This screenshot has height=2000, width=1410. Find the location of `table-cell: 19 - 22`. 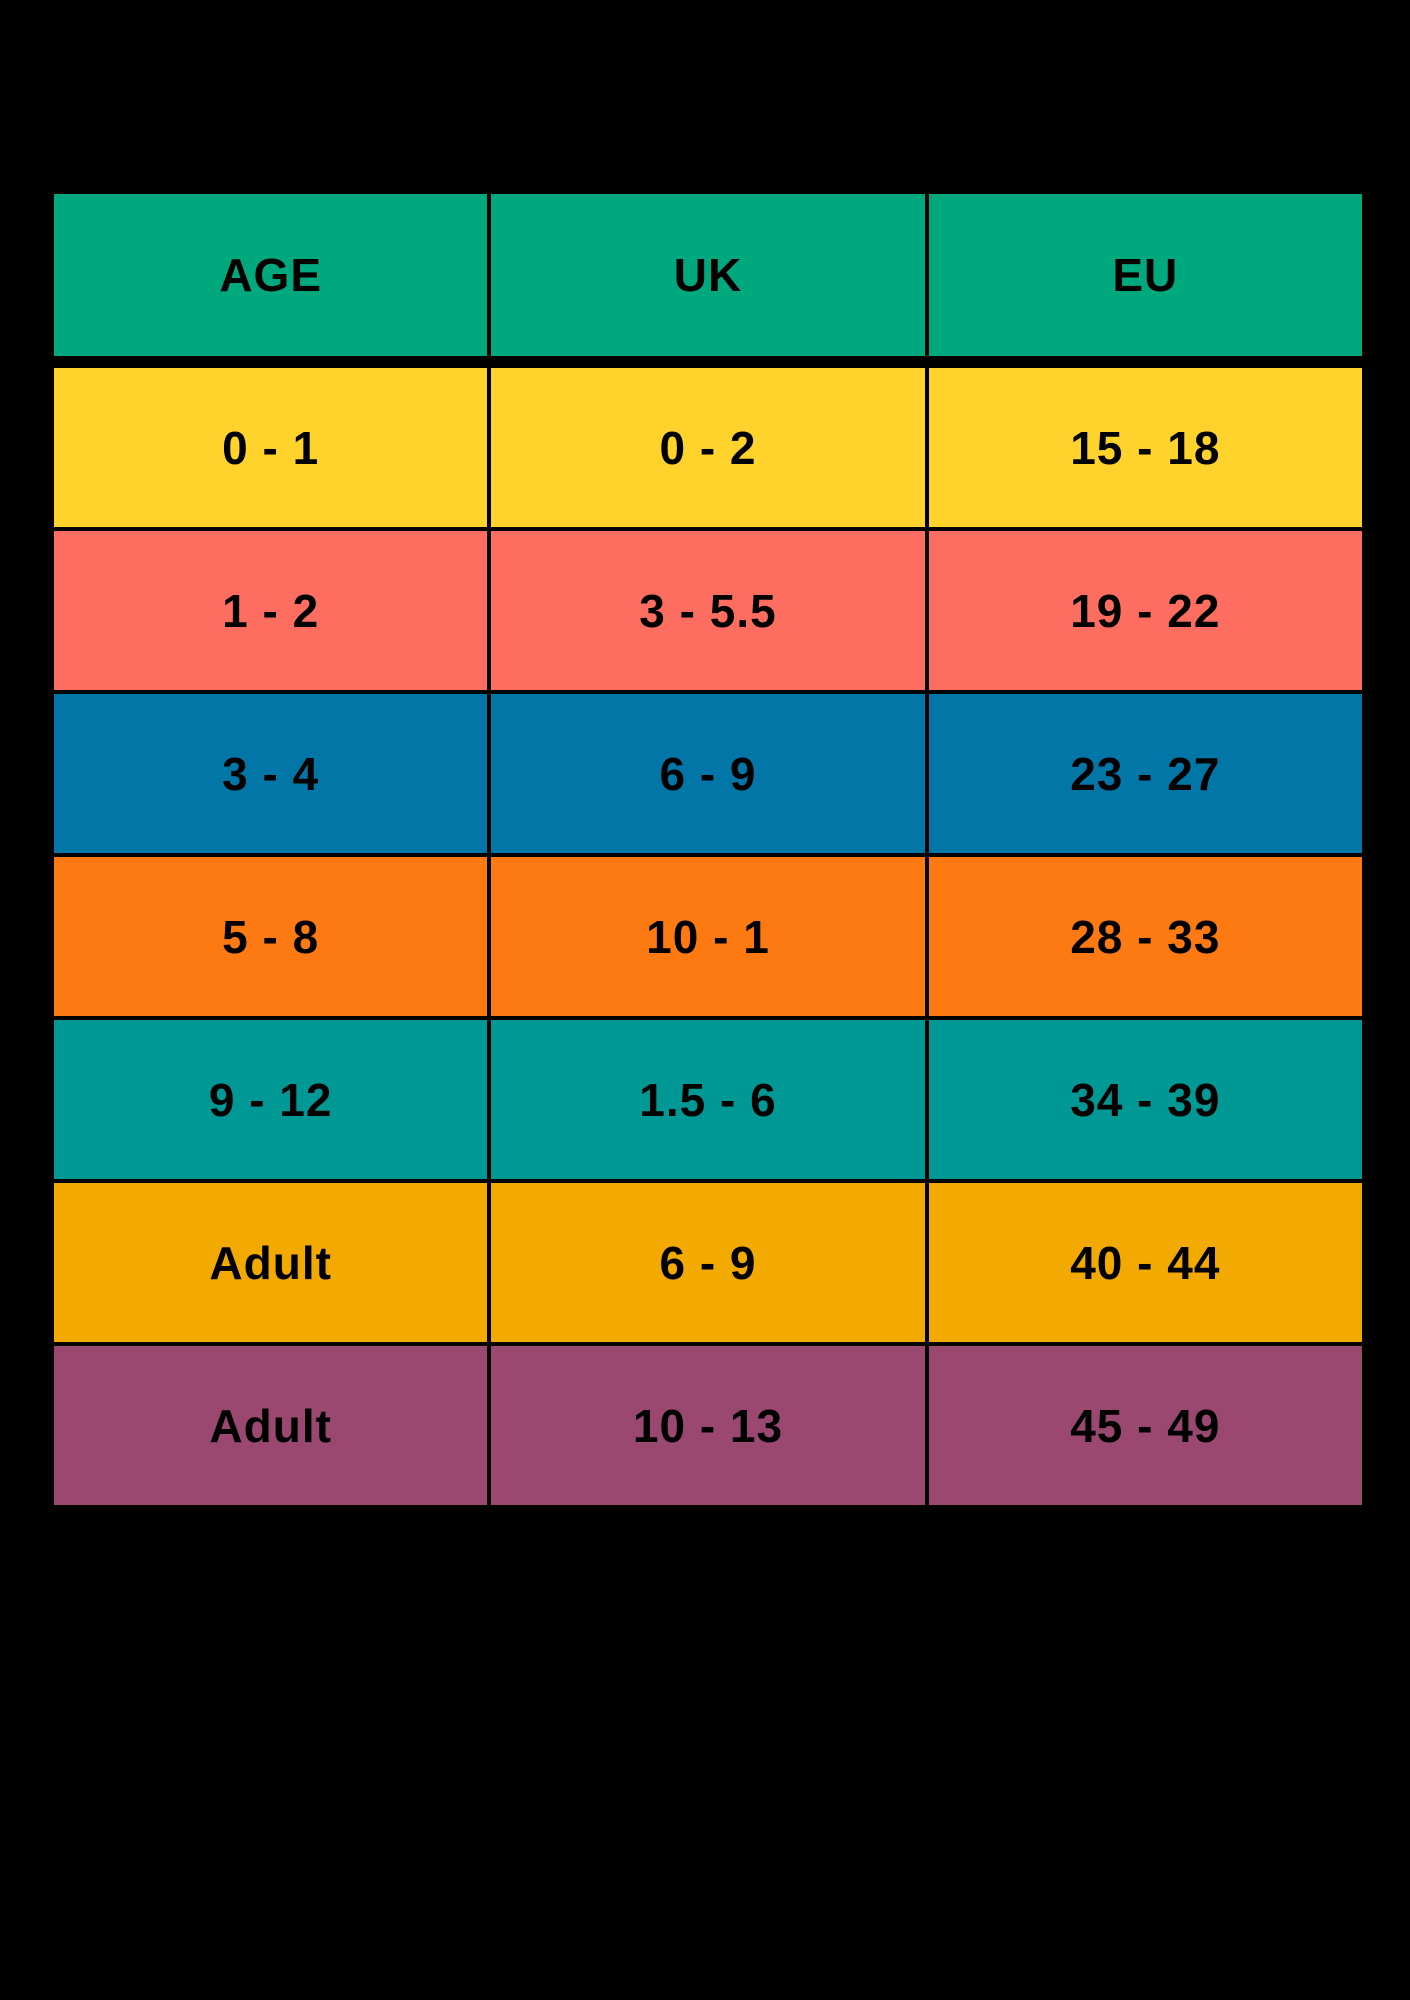

table-cell: 19 - 22 is located at coordinates (1145, 610).